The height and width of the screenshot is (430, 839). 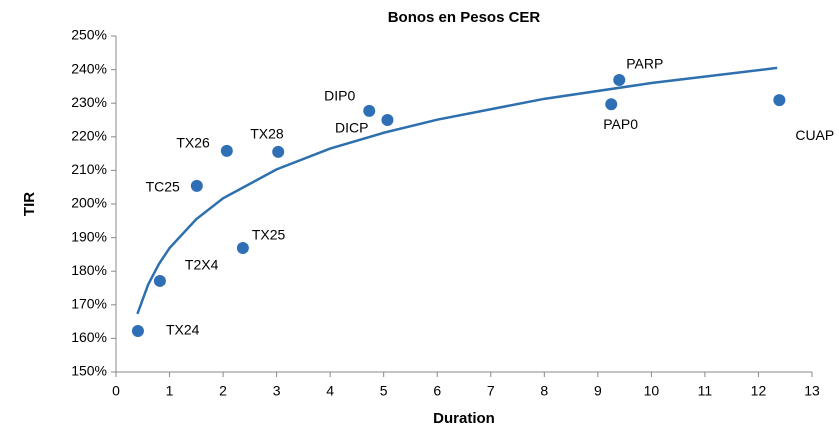 I want to click on y-tick-label: 240%, so click(x=89, y=68).